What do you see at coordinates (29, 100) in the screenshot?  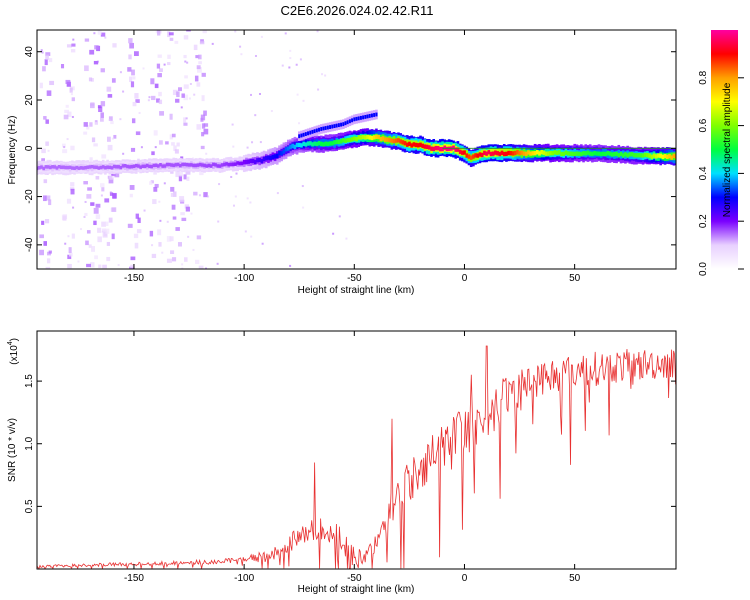 I see `y-tick-label: 20` at bounding box center [29, 100].